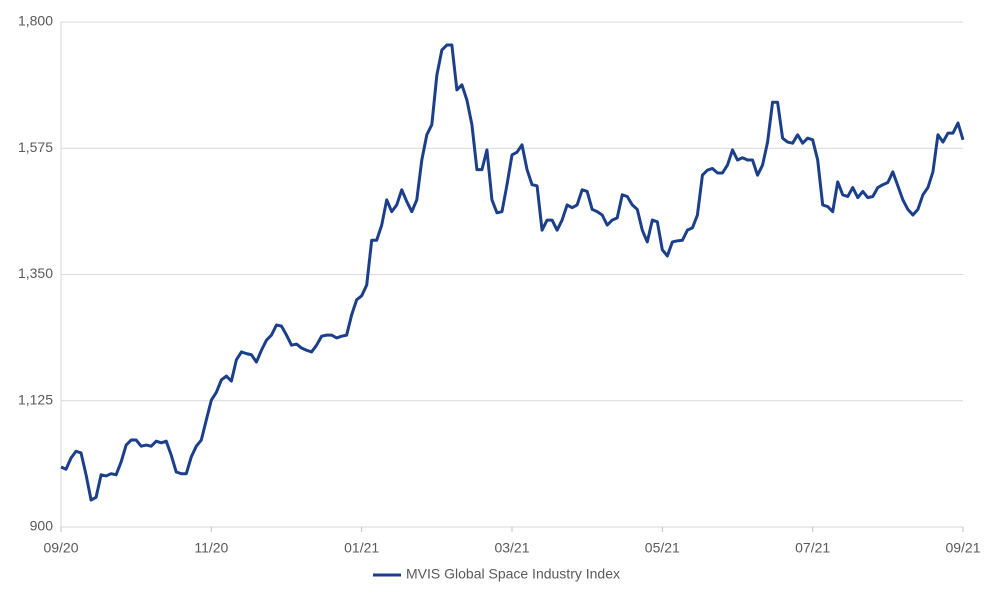 Image resolution: width=998 pixels, height=595 pixels. What do you see at coordinates (962, 548) in the screenshot?
I see `x-tick-label: 09/21` at bounding box center [962, 548].